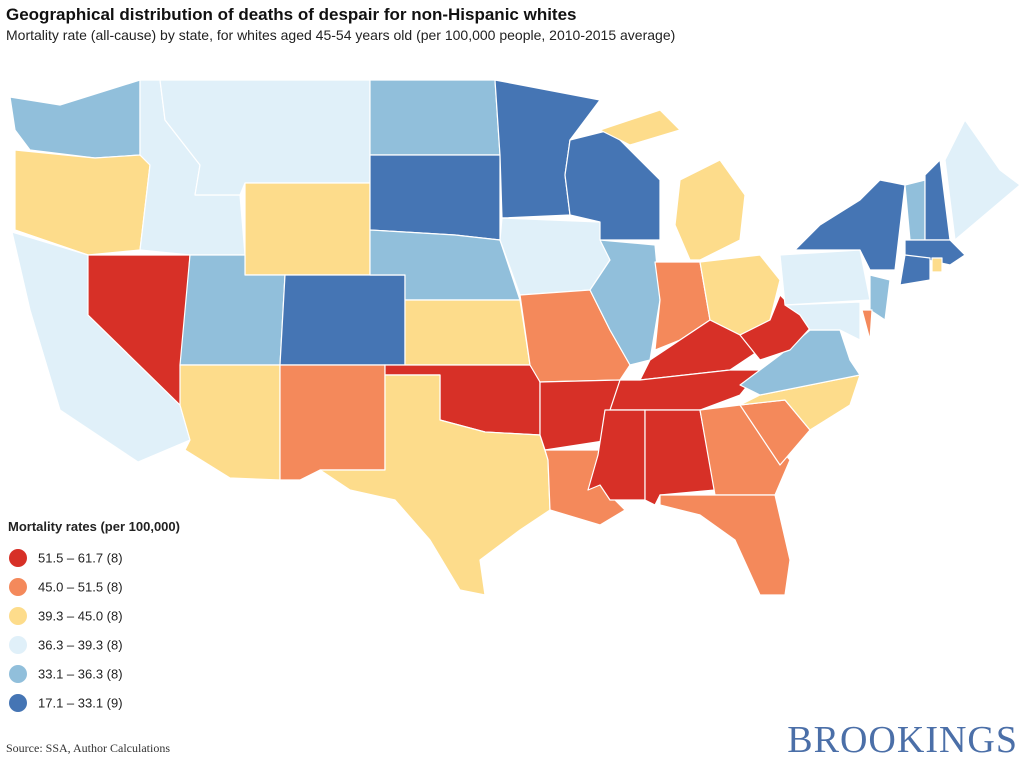 The height and width of the screenshot is (763, 1024). Describe the element at coordinates (80, 702) in the screenshot. I see `legend-label: 17.1 – 33.1 (9)` at that location.